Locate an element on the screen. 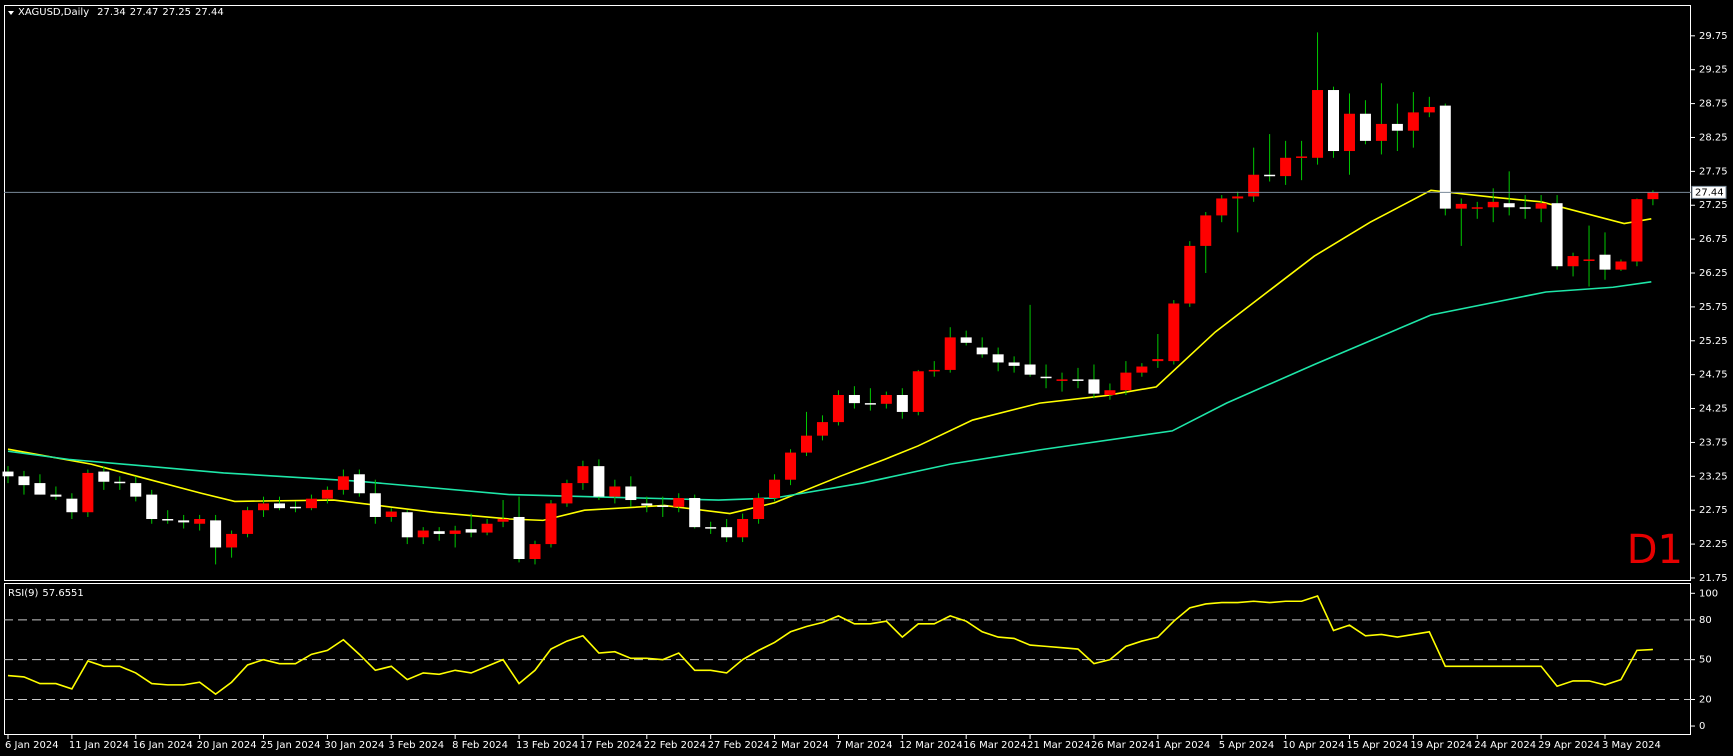  rsi-name: RSI(9) is located at coordinates (23, 593).